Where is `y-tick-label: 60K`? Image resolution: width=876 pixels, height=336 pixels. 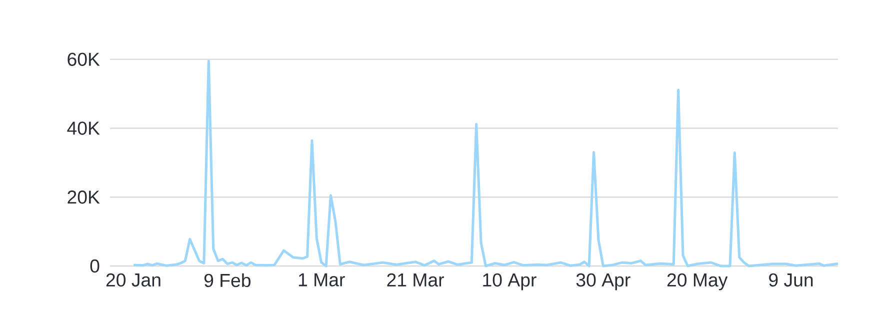
y-tick-label: 60K is located at coordinates (84, 59).